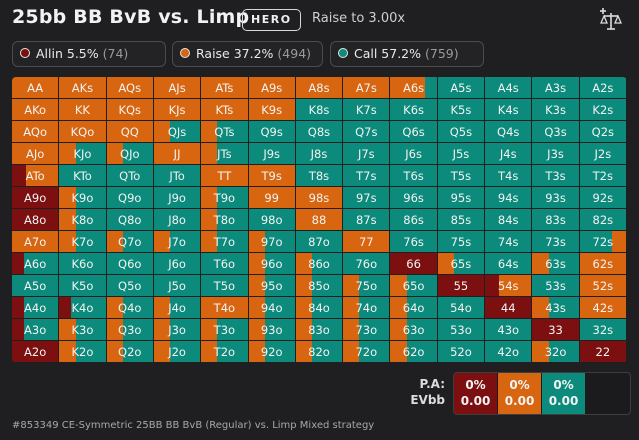 The image size is (639, 440). What do you see at coordinates (130, 154) in the screenshot?
I see `hand-cell: QJo` at bounding box center [130, 154].